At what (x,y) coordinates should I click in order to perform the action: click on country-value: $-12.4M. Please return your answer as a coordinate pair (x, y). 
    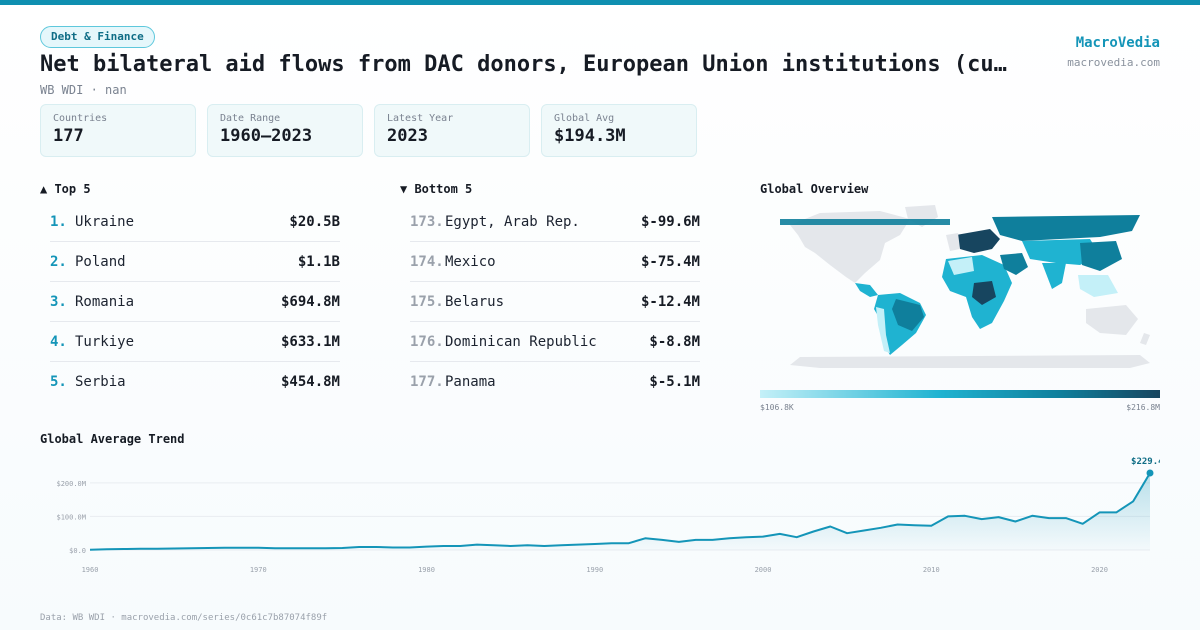
    Looking at the image, I should click on (670, 301).